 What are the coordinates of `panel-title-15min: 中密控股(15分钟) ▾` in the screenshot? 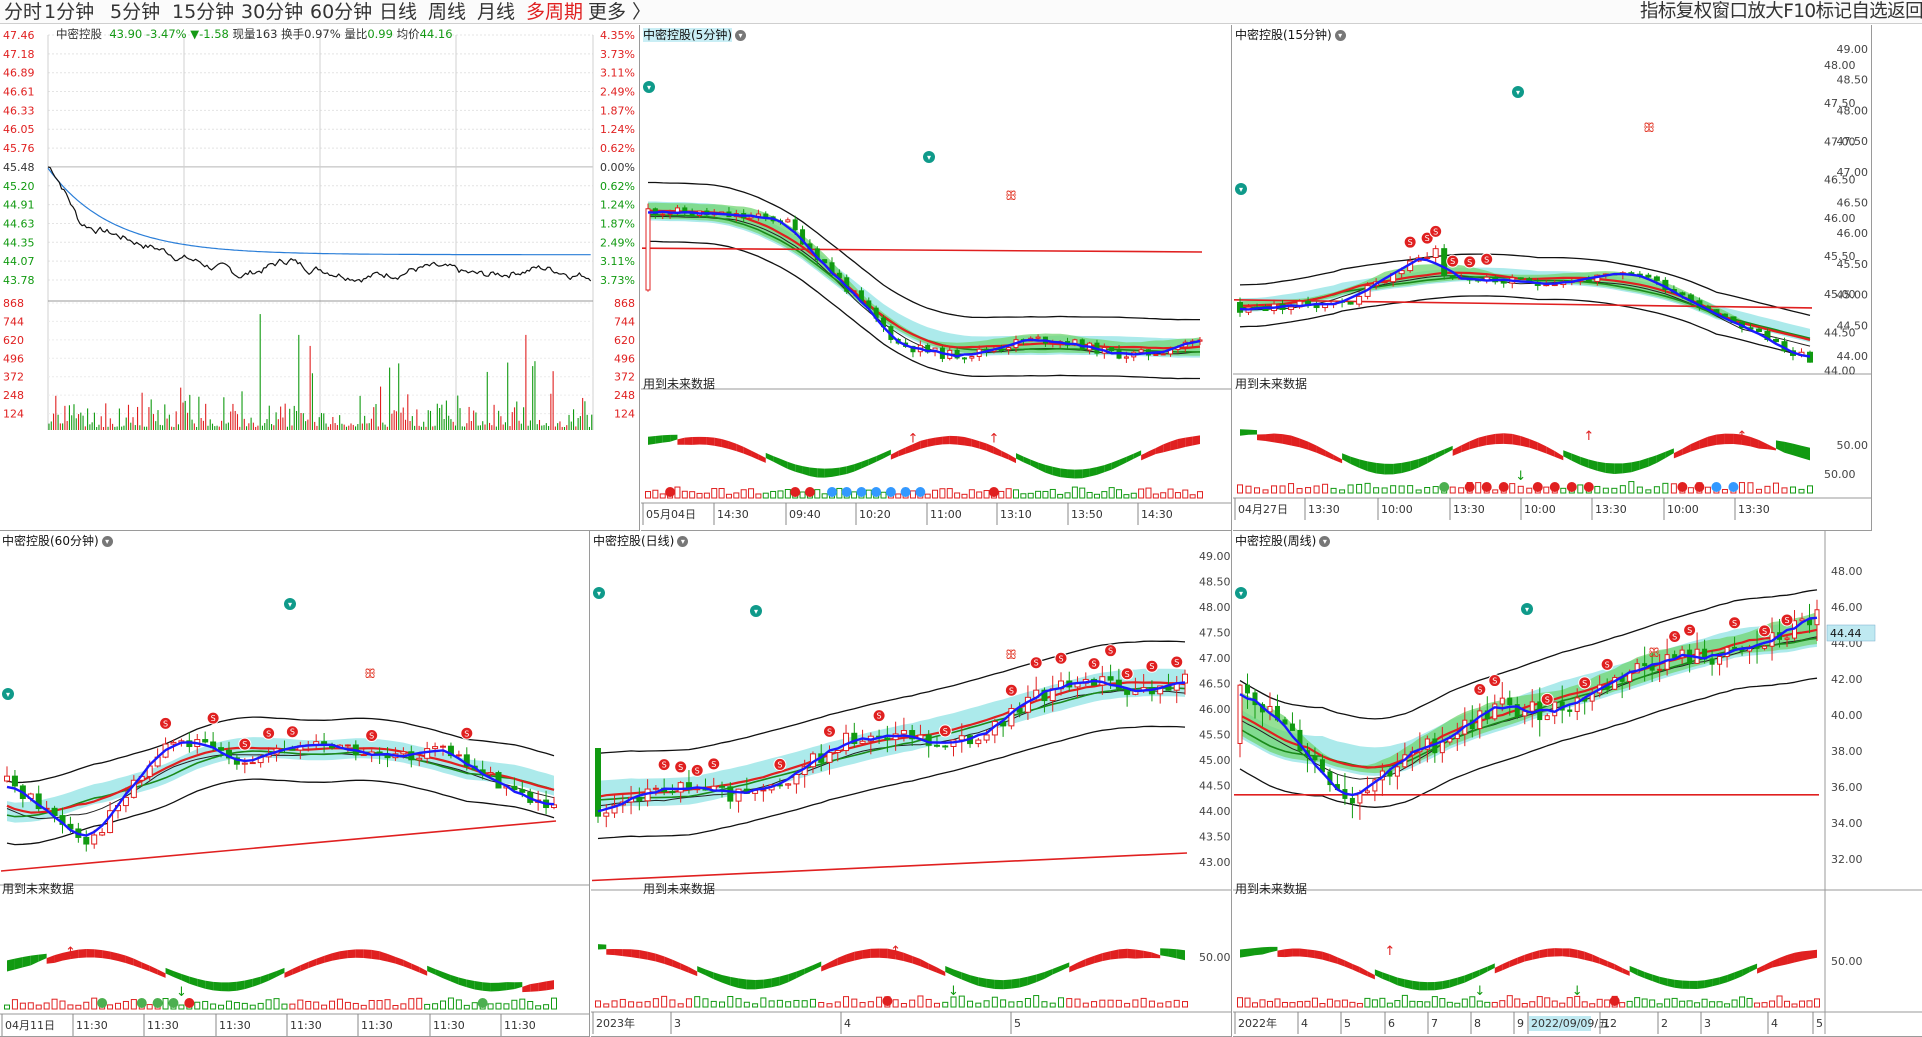 It's located at (1290, 34).